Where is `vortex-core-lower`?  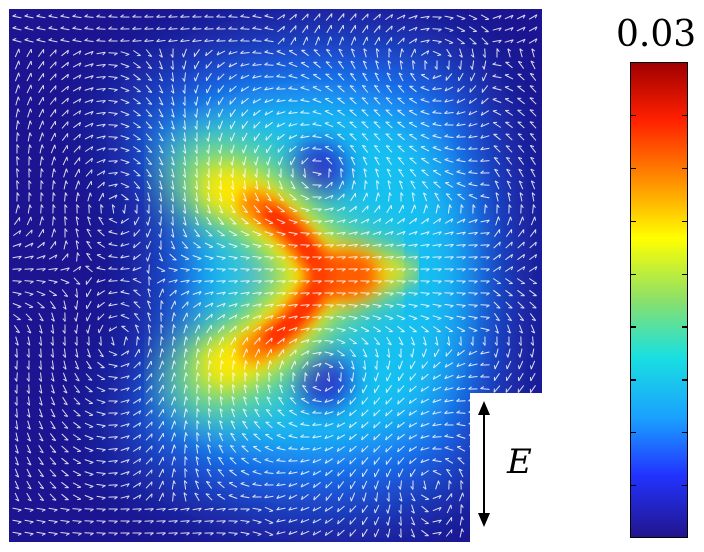 vortex-core-lower is located at coordinates (324, 381).